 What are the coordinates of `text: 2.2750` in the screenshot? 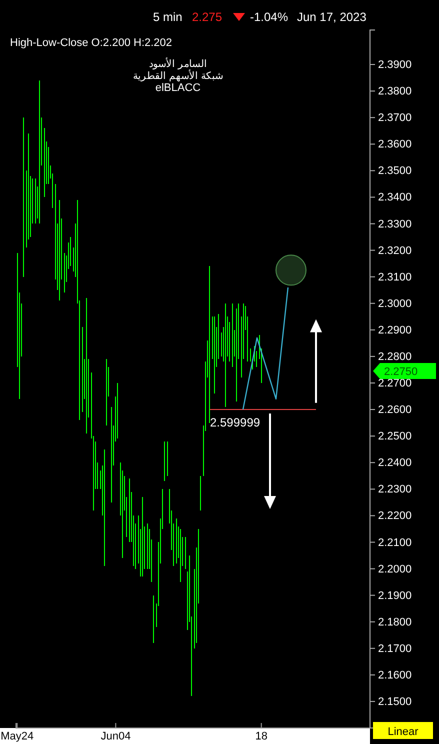 It's located at (401, 372).